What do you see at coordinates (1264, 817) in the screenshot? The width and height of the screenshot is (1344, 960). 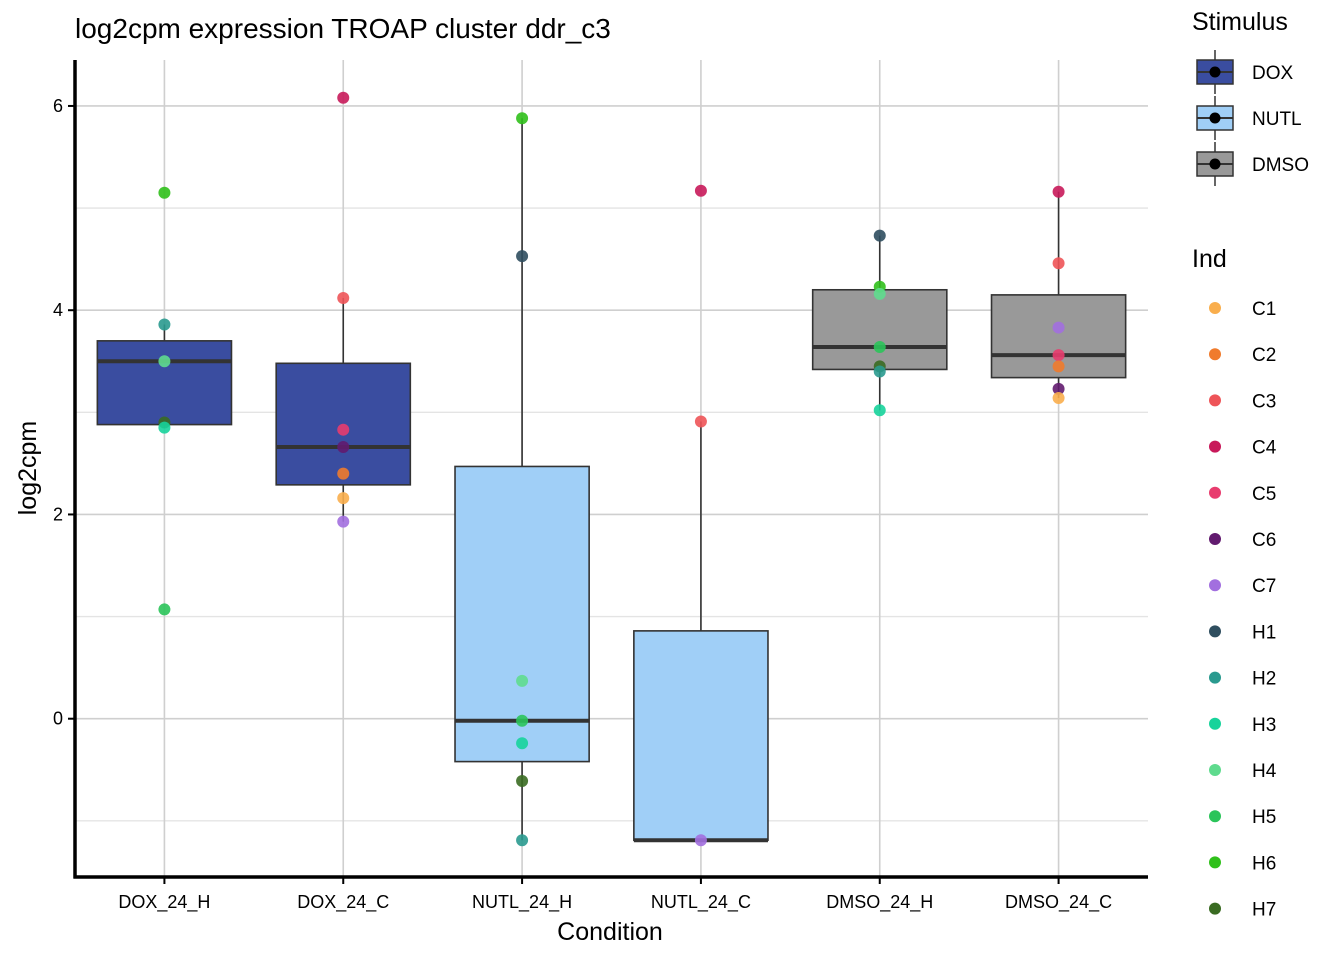 I see `legend-ind-label: H5` at bounding box center [1264, 817].